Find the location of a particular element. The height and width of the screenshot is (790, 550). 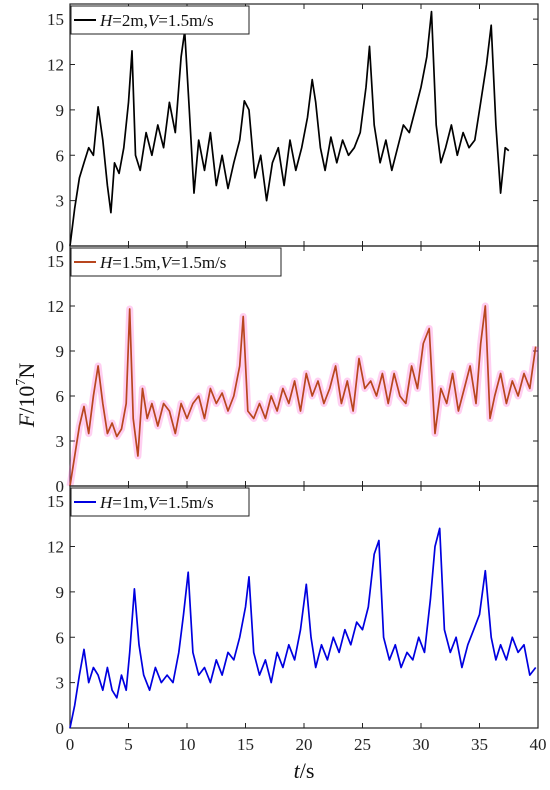

x-axis-label-unit: /s is located at coordinates (307, 770).